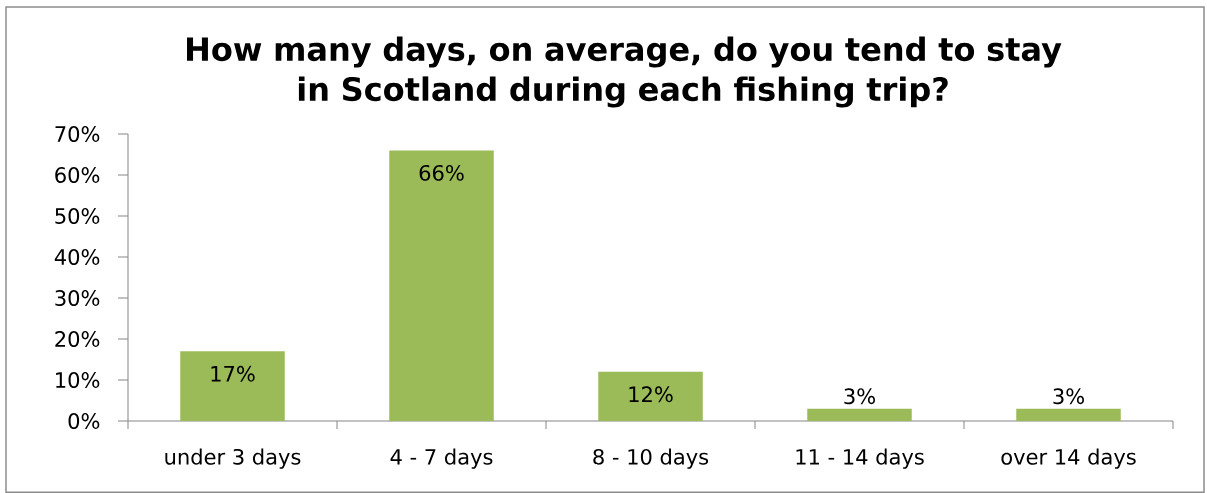  I want to click on chart-title: How many days, on average, do you tend to stay in Scotland during each fishing trip?, so click(624, 72).